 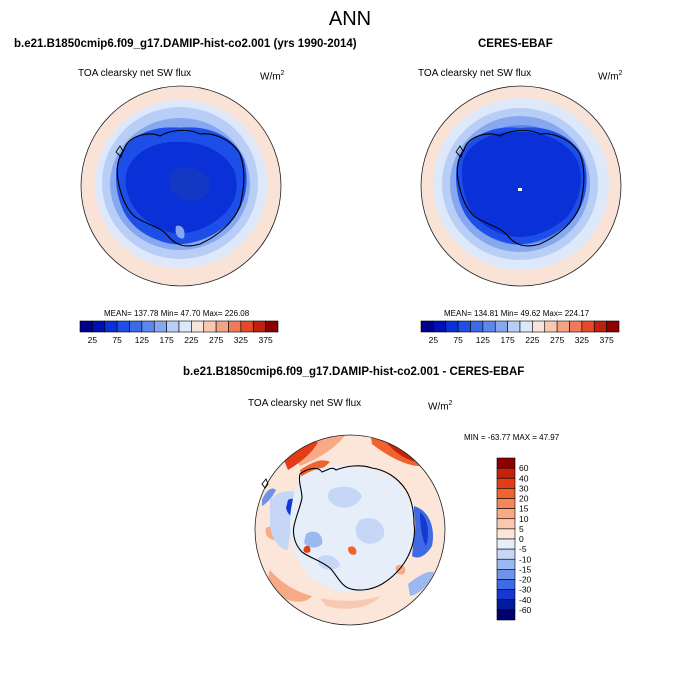 What do you see at coordinates (525, 590) in the screenshot?
I see `diff-colorbar-tick-label: -30` at bounding box center [525, 590].